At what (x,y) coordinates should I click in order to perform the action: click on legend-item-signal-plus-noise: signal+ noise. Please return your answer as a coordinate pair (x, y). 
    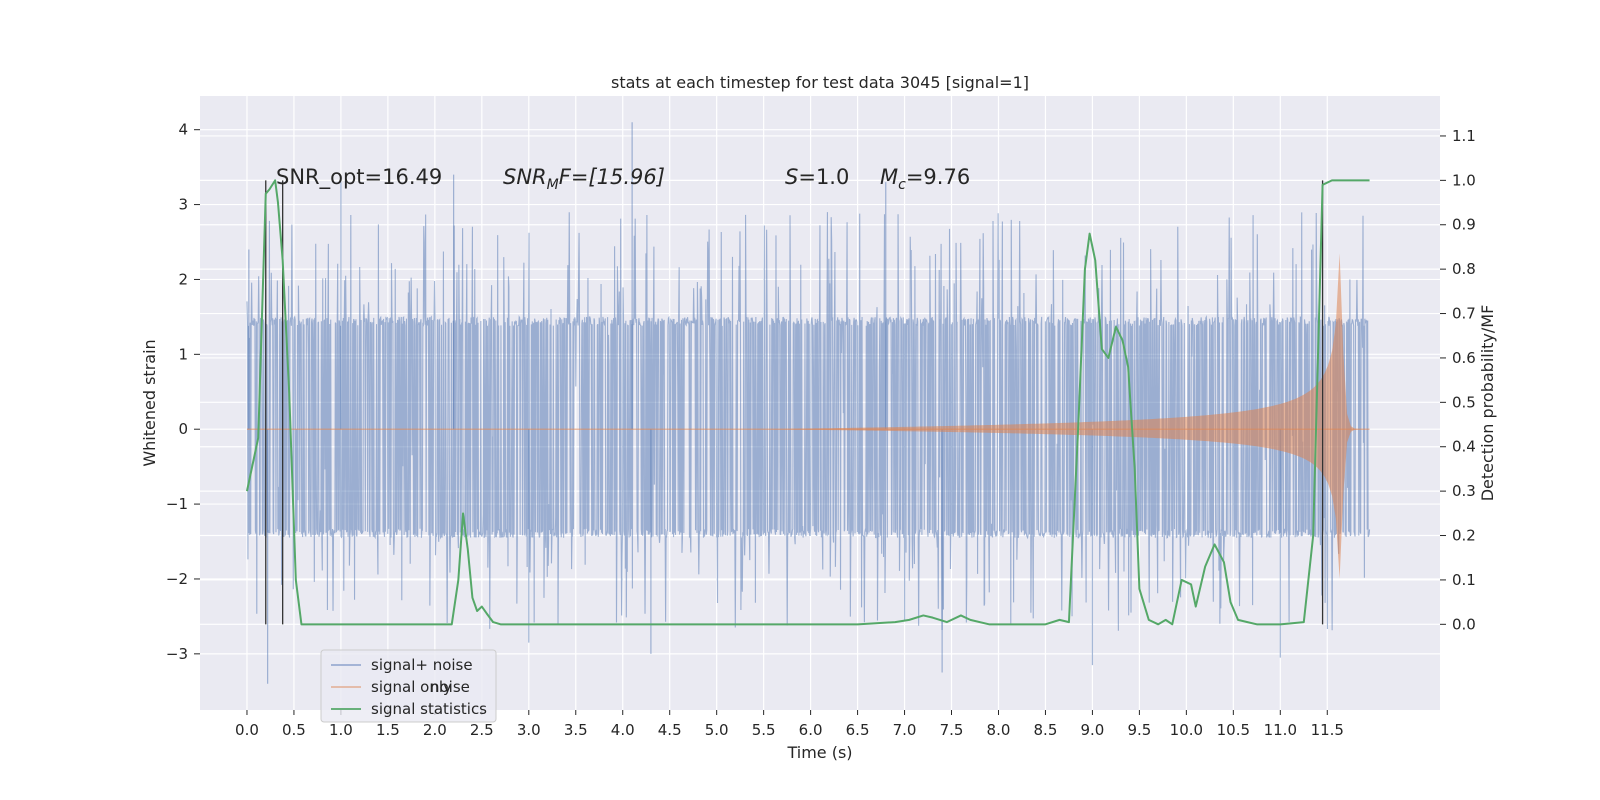
    Looking at the image, I should click on (402, 665).